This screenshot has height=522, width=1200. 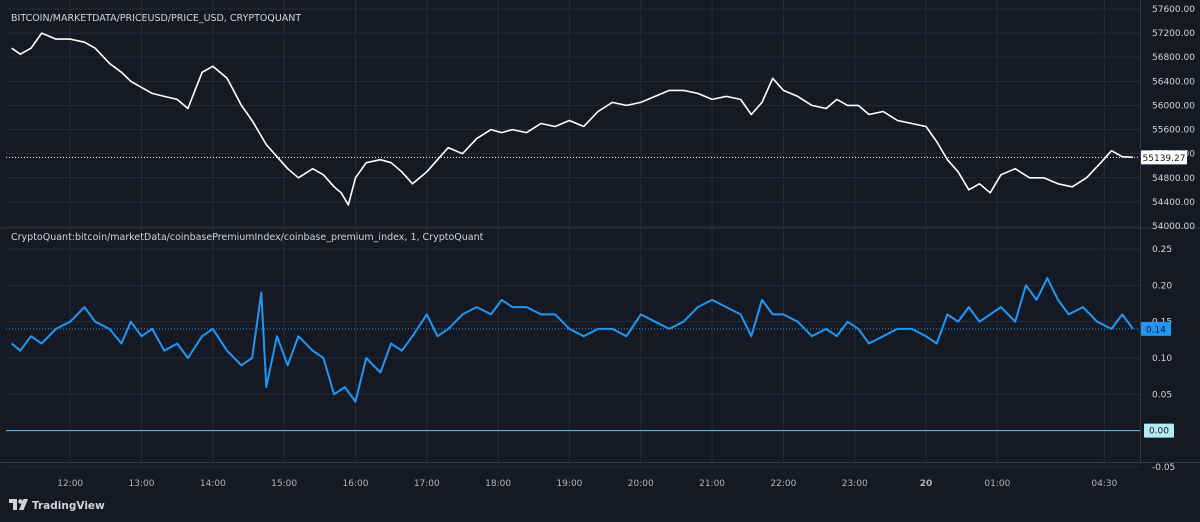 What do you see at coordinates (1173, 10) in the screenshot?
I see `value-tick-label: 57600.00` at bounding box center [1173, 10].